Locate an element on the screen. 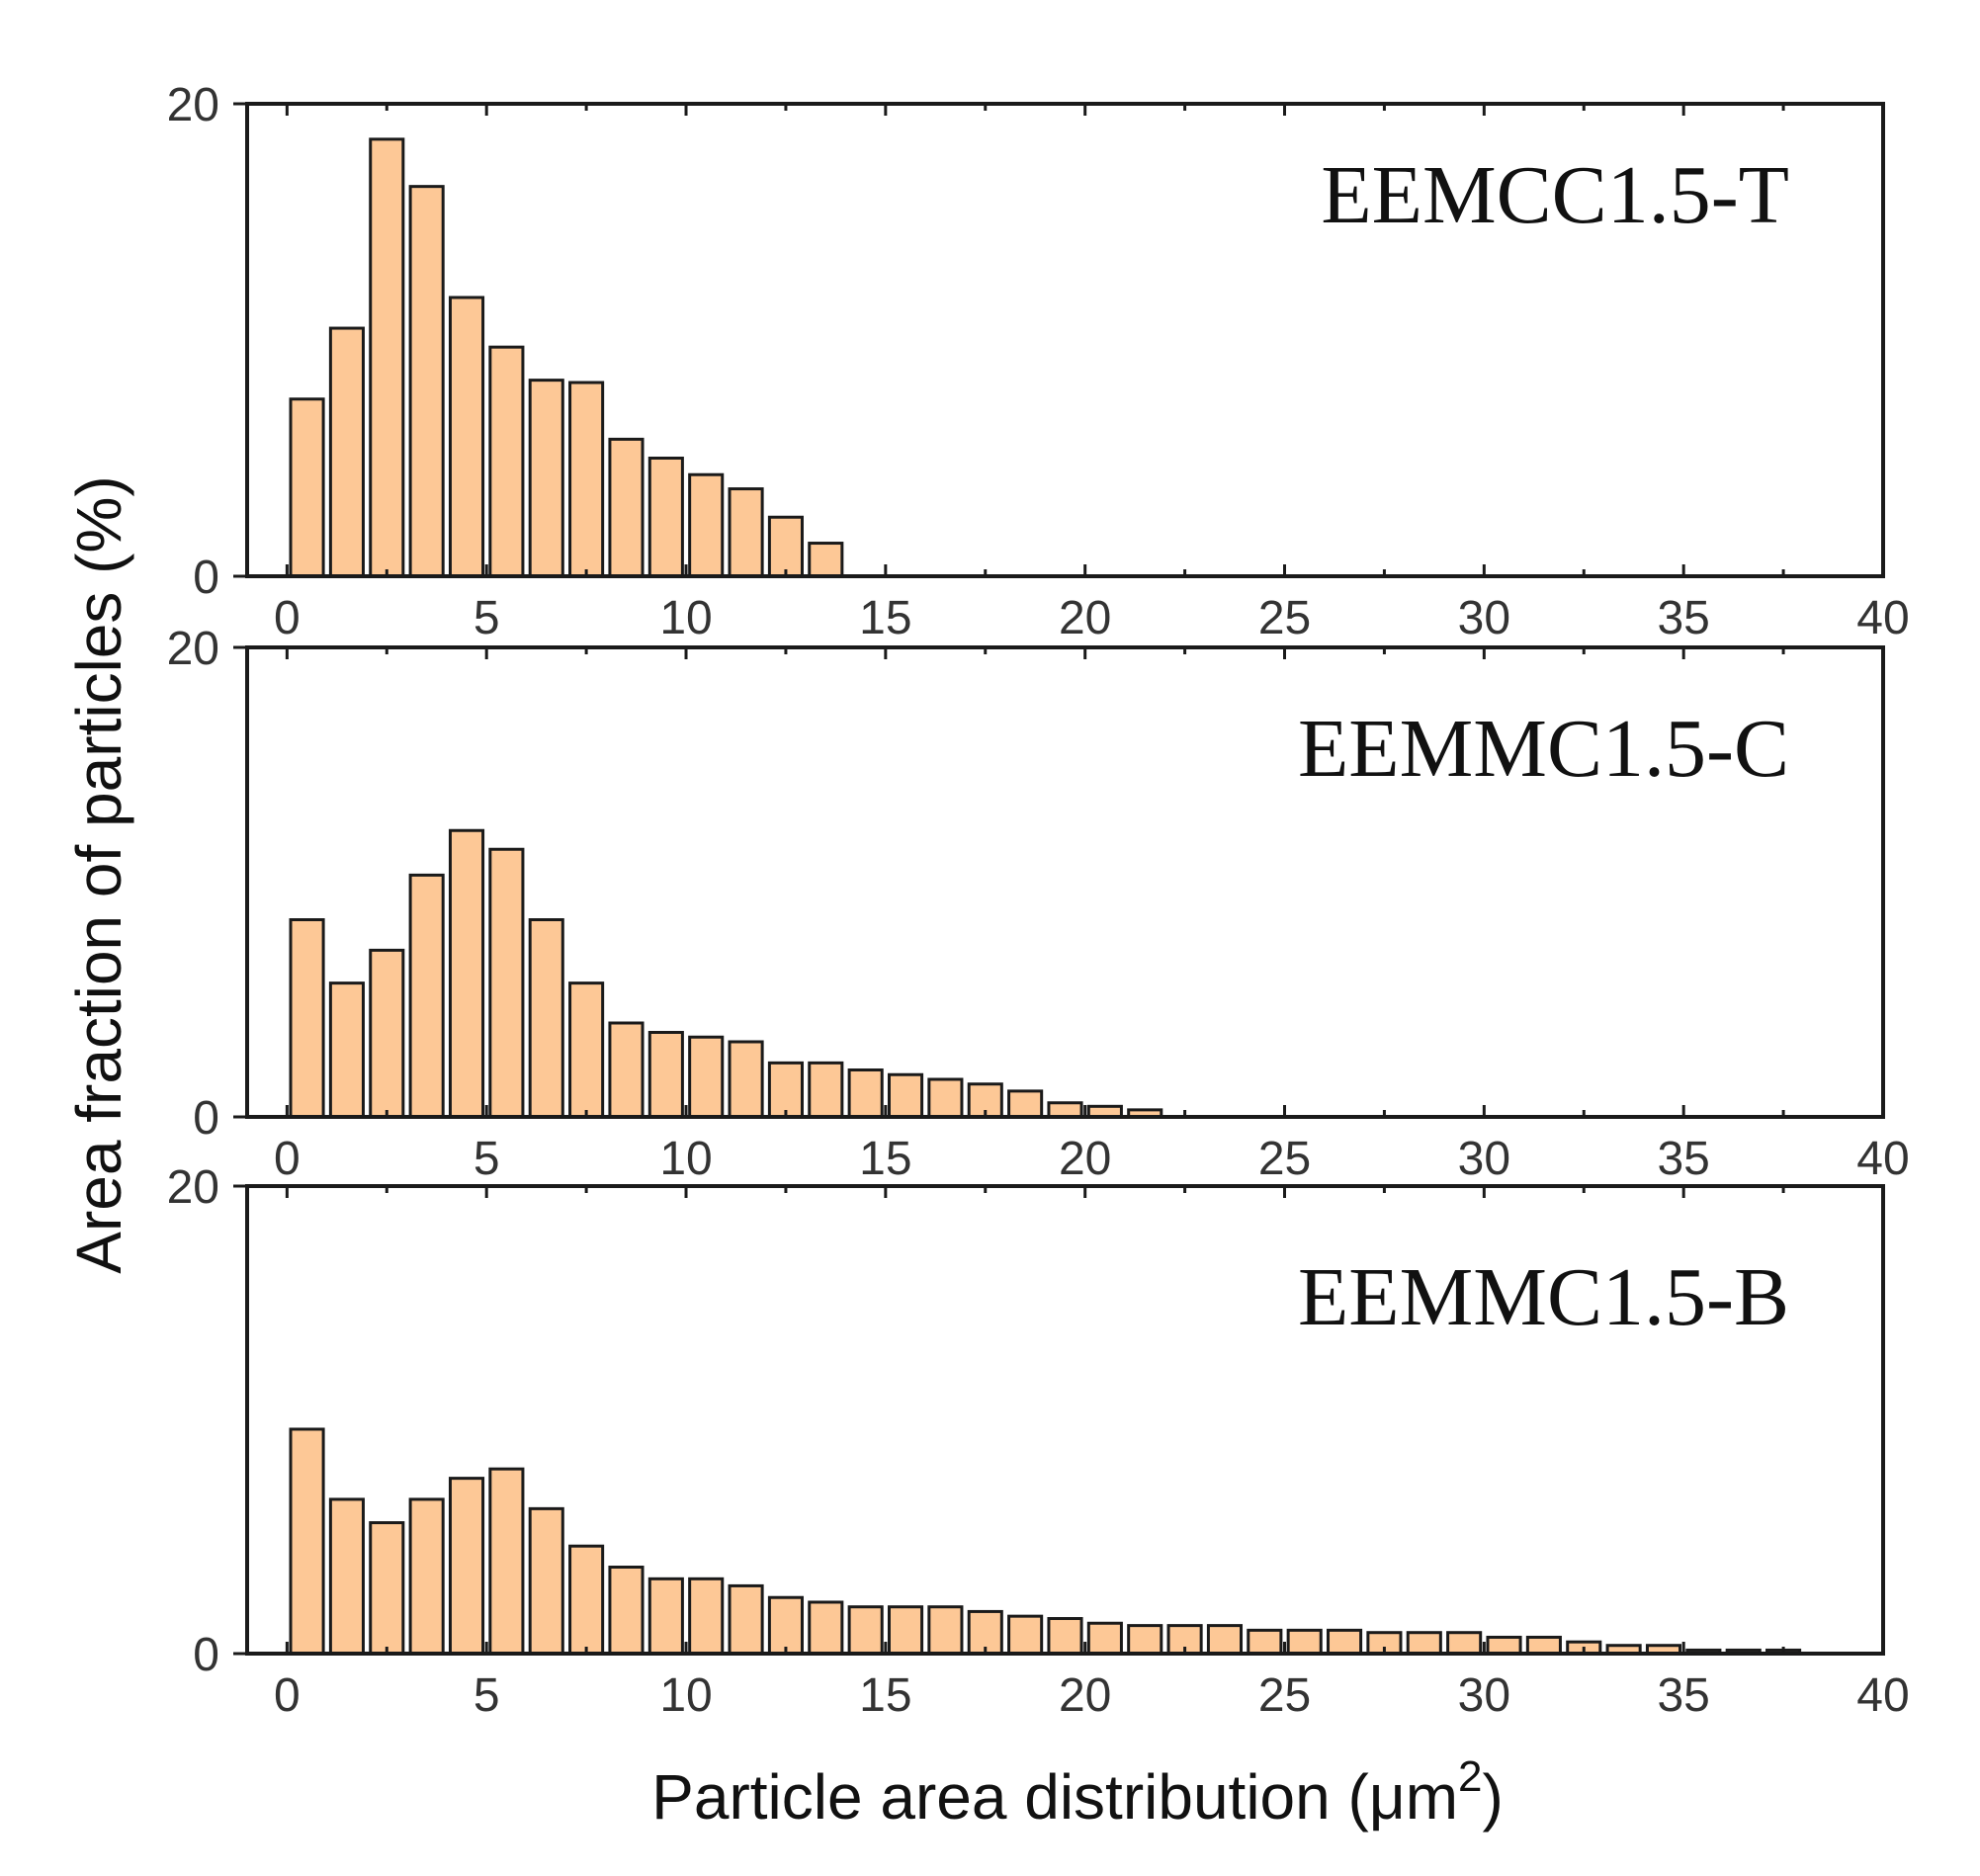 The width and height of the screenshot is (1980, 1876). panel-label: EEMMC1.5-C is located at coordinates (1543, 749).